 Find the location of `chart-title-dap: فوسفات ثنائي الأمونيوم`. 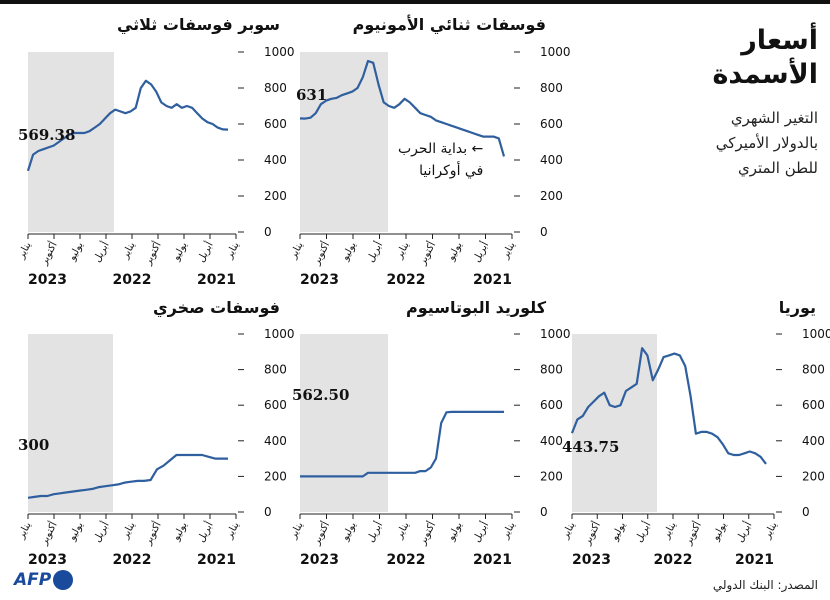

chart-title-dap: فوسفات ثنائي الأمونيوم is located at coordinates (449, 24).